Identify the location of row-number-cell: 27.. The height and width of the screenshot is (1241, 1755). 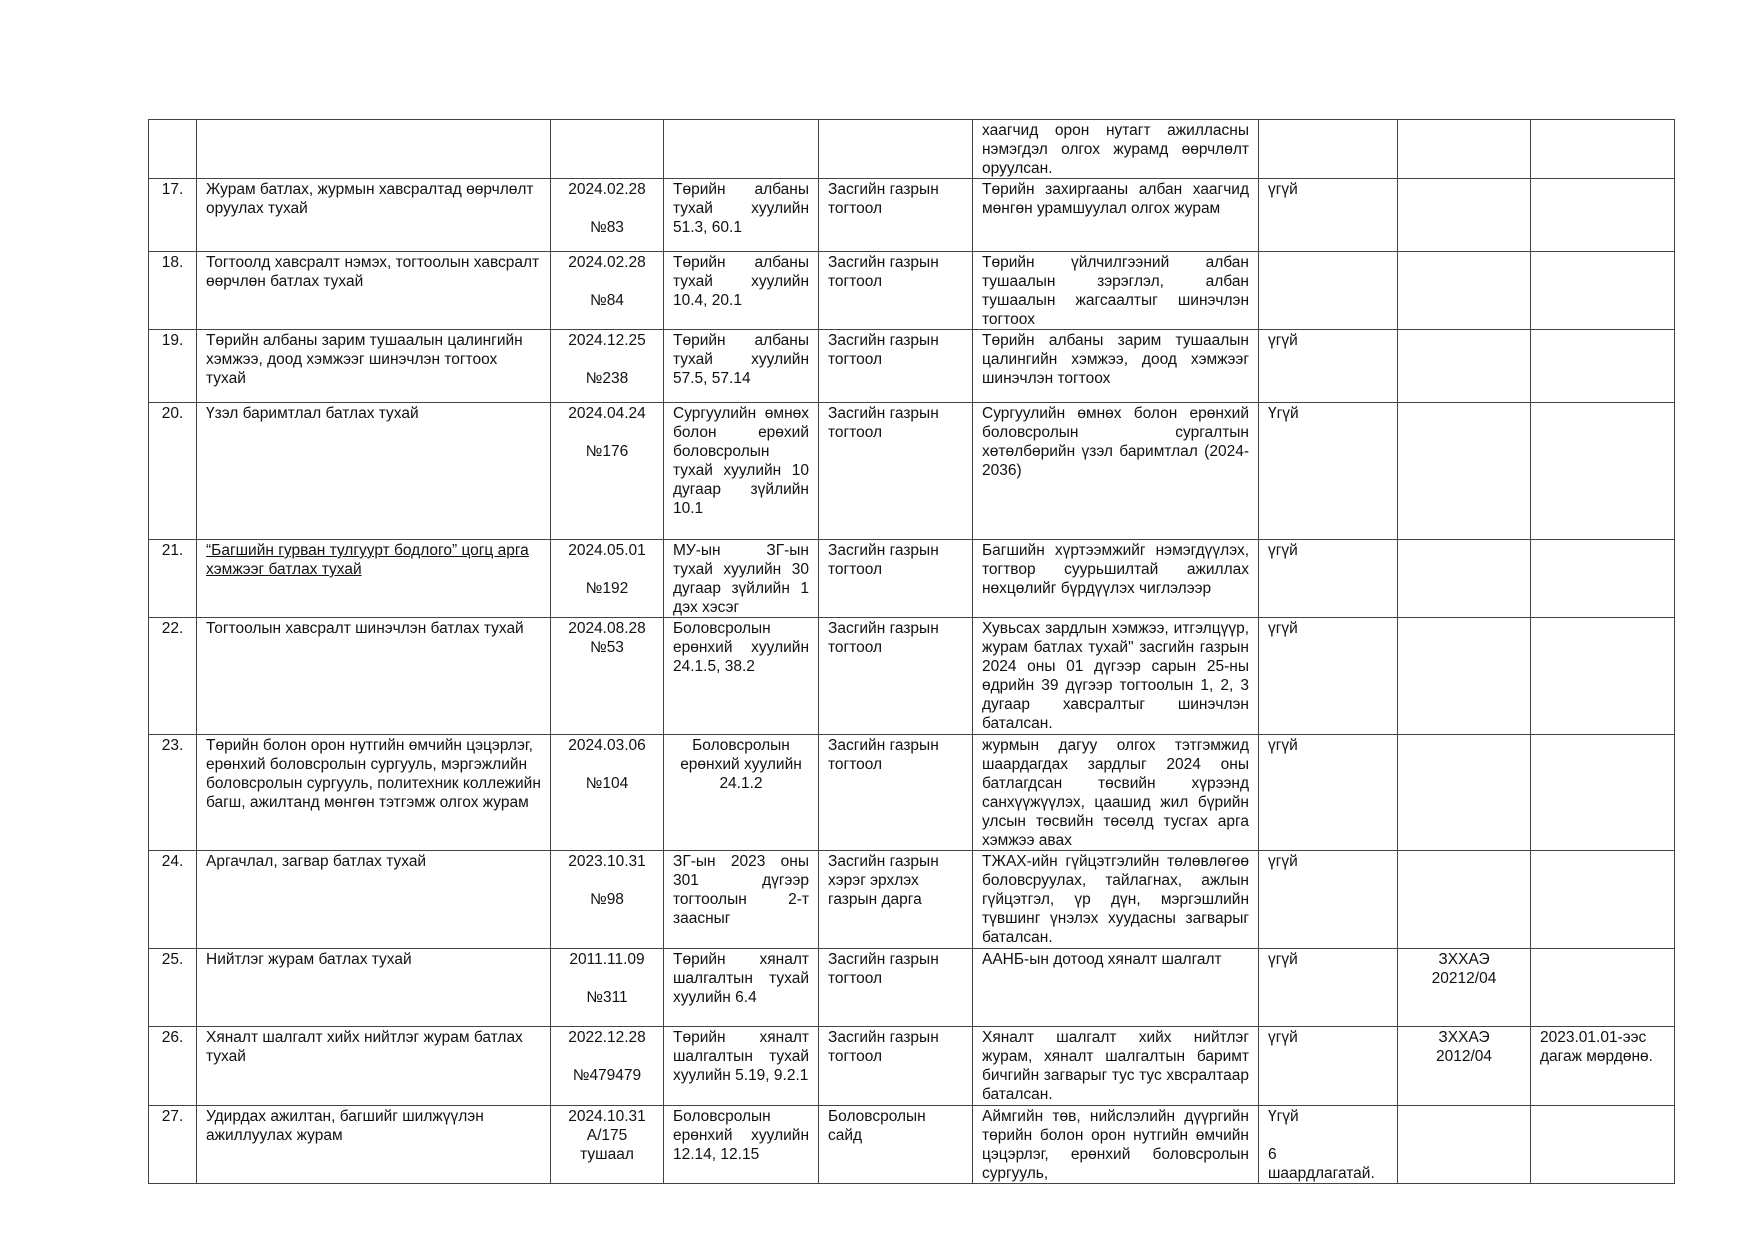
(172, 1144).